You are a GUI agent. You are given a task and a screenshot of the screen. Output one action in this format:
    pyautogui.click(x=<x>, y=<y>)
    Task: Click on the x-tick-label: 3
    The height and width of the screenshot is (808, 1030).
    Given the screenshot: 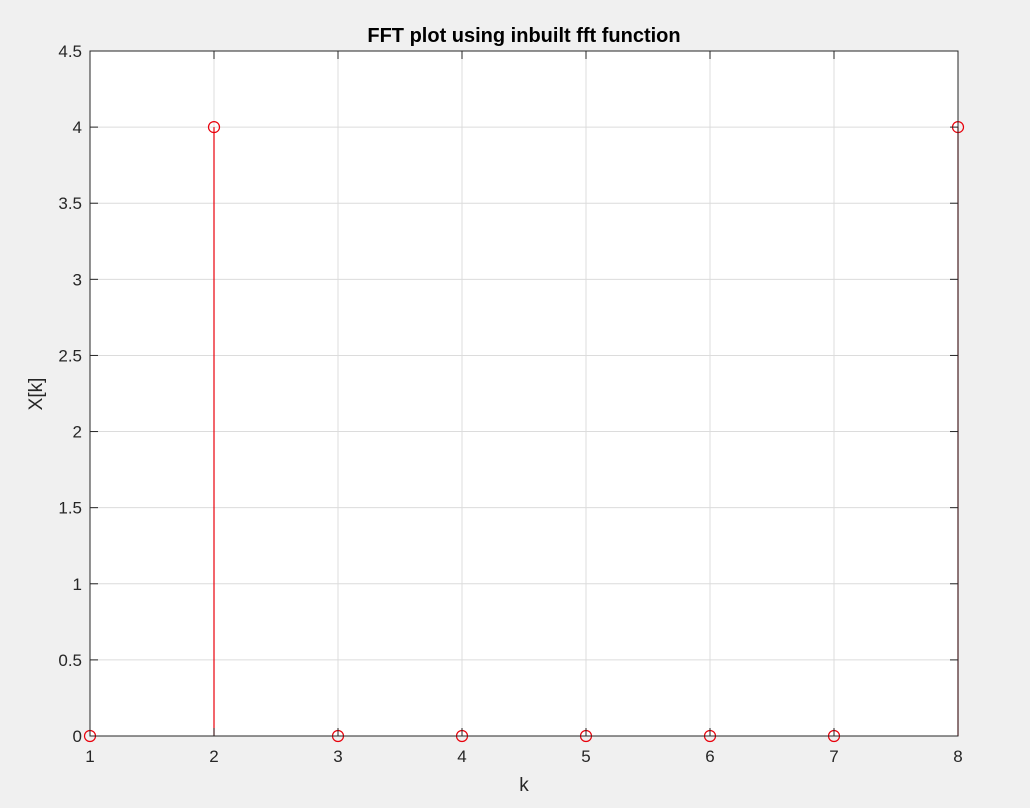 What is the action you would take?
    pyautogui.click(x=337, y=756)
    